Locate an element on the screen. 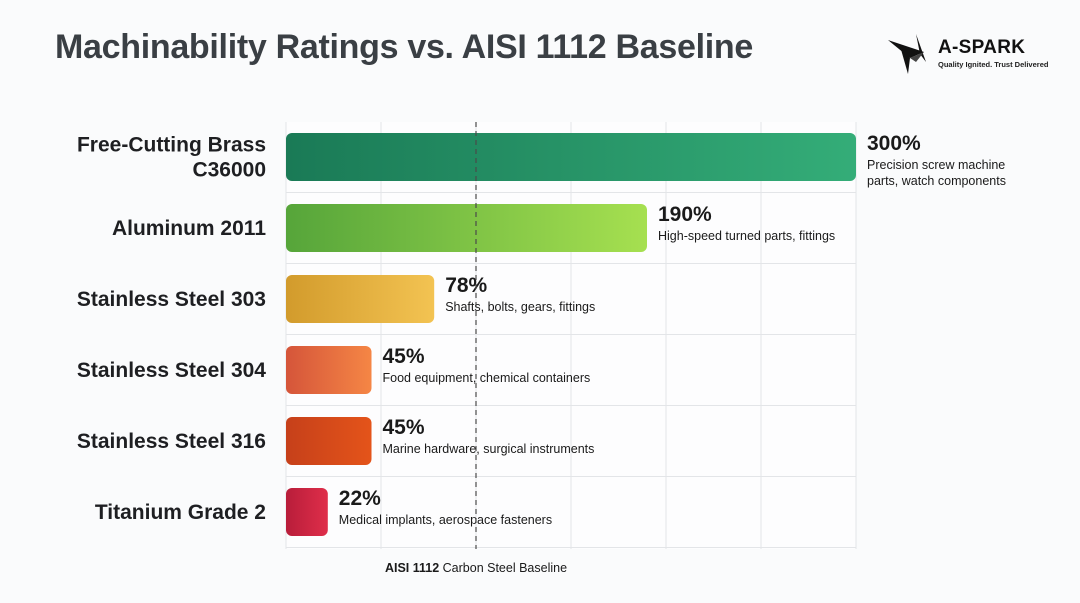 The height and width of the screenshot is (603, 1080). value-label: 78% is located at coordinates (466, 285).